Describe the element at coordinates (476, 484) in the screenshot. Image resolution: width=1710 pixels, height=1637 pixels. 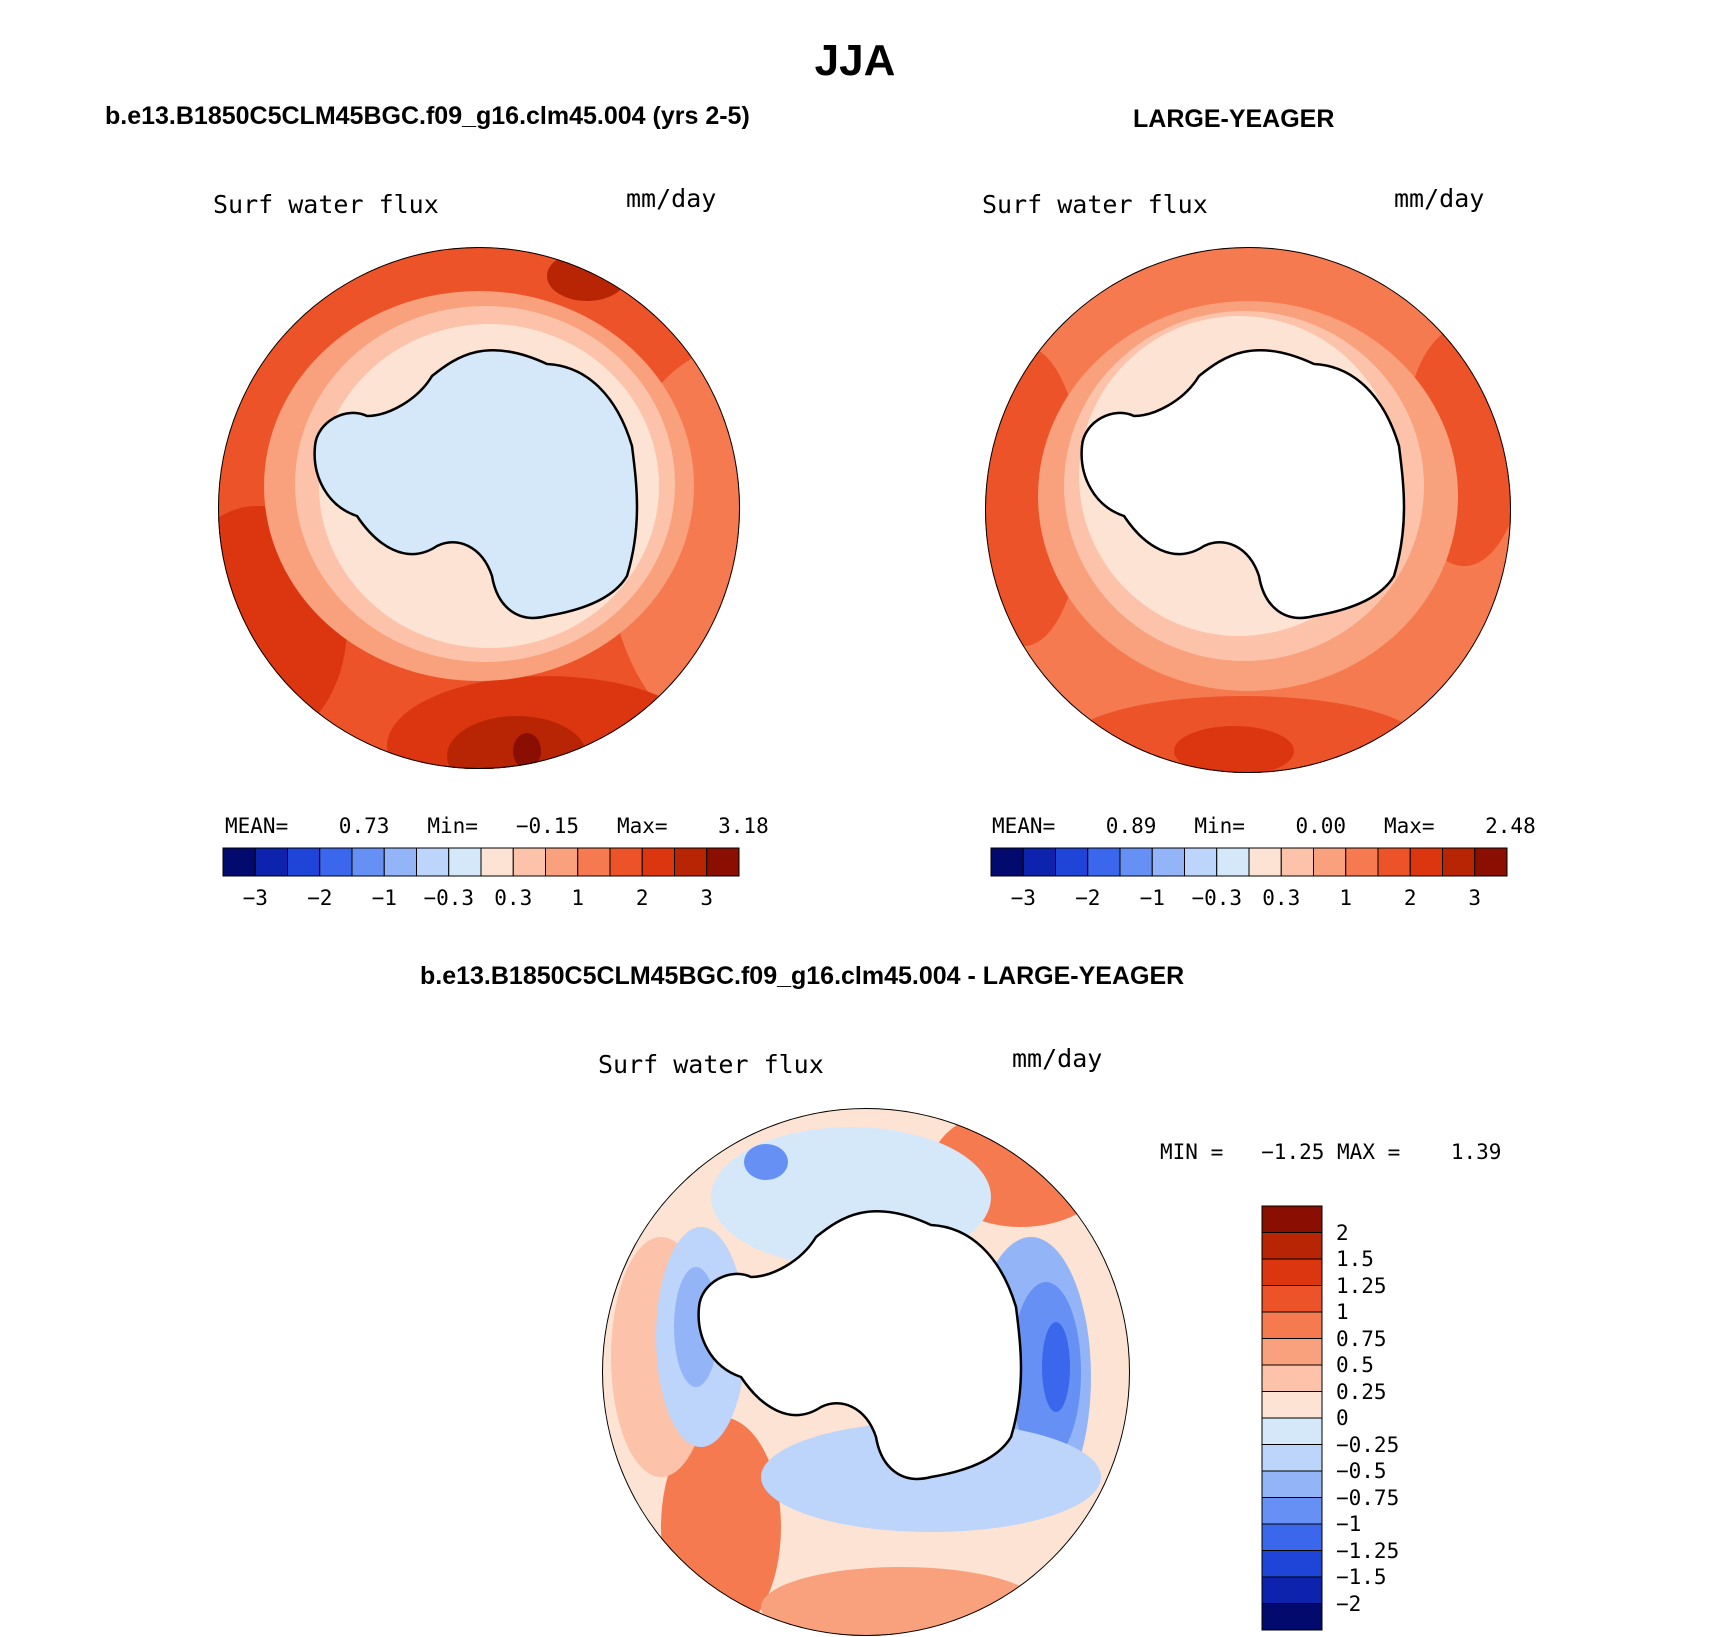
I see `panel-model-antarctica` at that location.